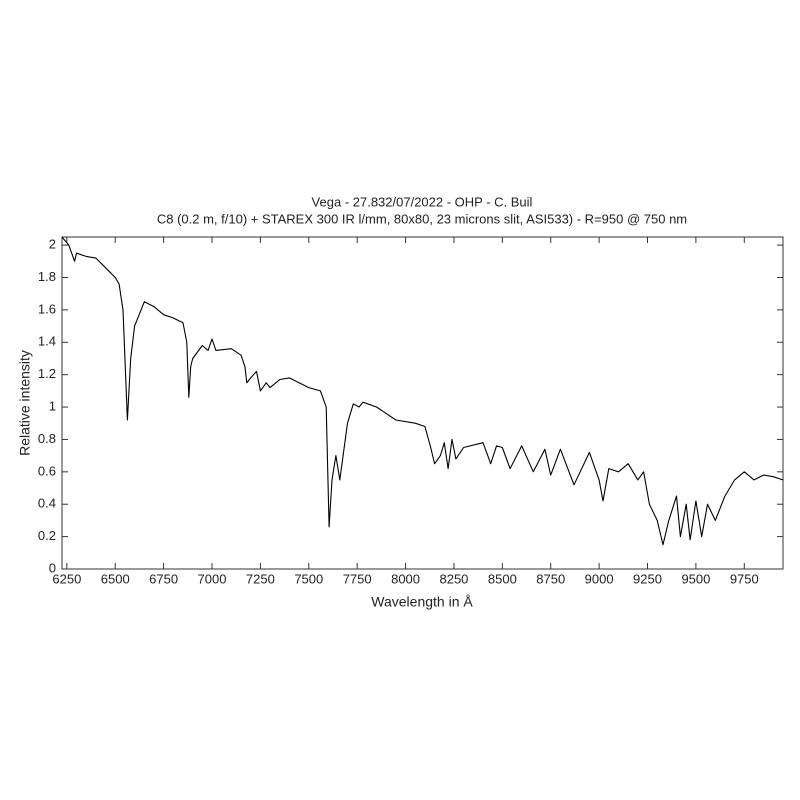  I want to click on y-tick-label: 1.6, so click(47, 308).